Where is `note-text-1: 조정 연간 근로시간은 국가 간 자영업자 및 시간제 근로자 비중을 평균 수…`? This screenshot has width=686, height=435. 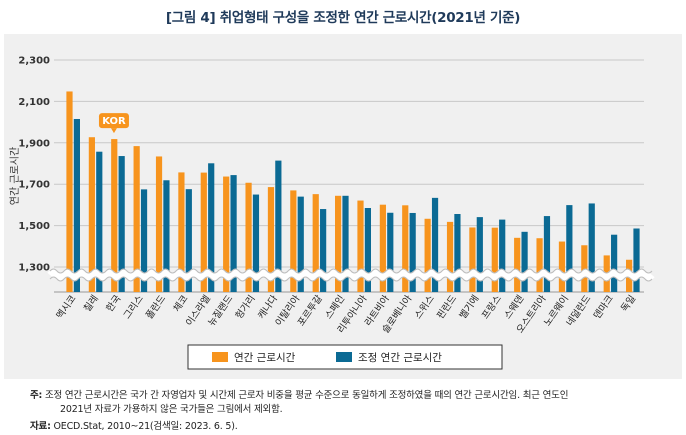 note-text-1: 조정 연간 근로시간은 국가 간 자영업자 및 시간제 근로자 비중을 평균 수… is located at coordinates (306, 395).